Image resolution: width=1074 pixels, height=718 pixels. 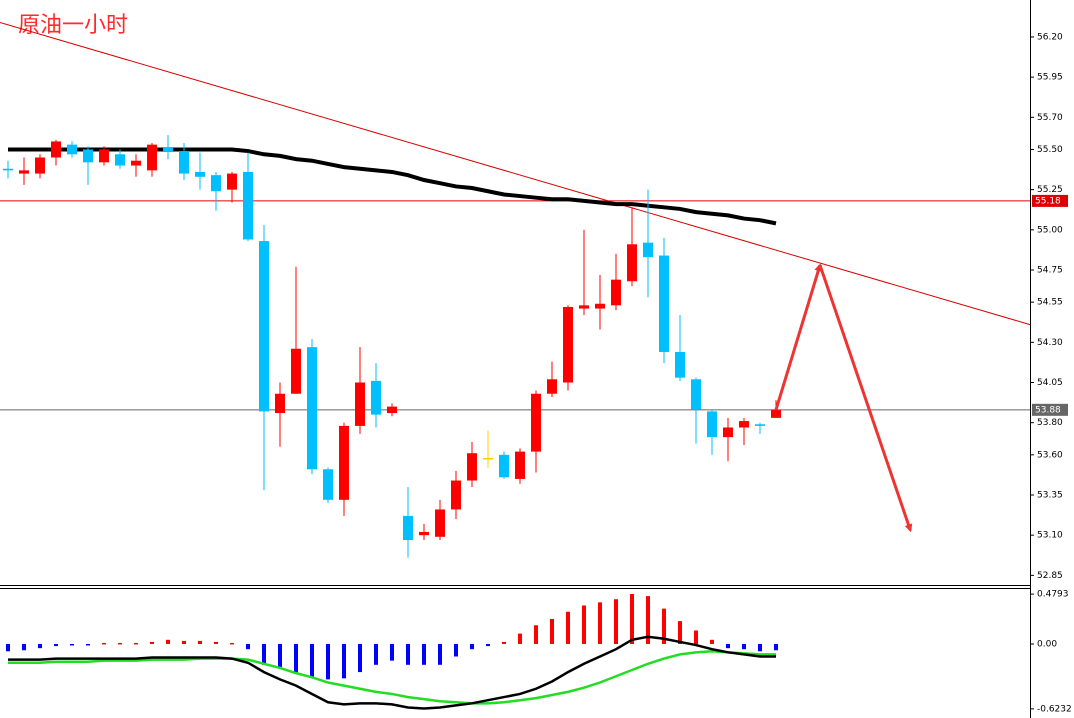 What do you see at coordinates (1050, 383) in the screenshot?
I see `y-tick-label: 54.05` at bounding box center [1050, 383].